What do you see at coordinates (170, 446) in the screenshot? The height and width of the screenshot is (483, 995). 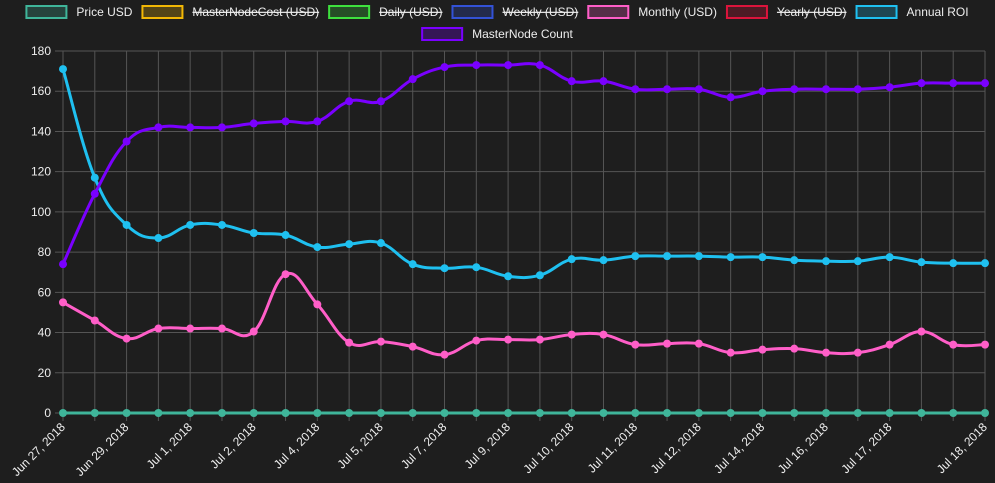 I see `x-tick-label: Jul 1, 2018` at bounding box center [170, 446].